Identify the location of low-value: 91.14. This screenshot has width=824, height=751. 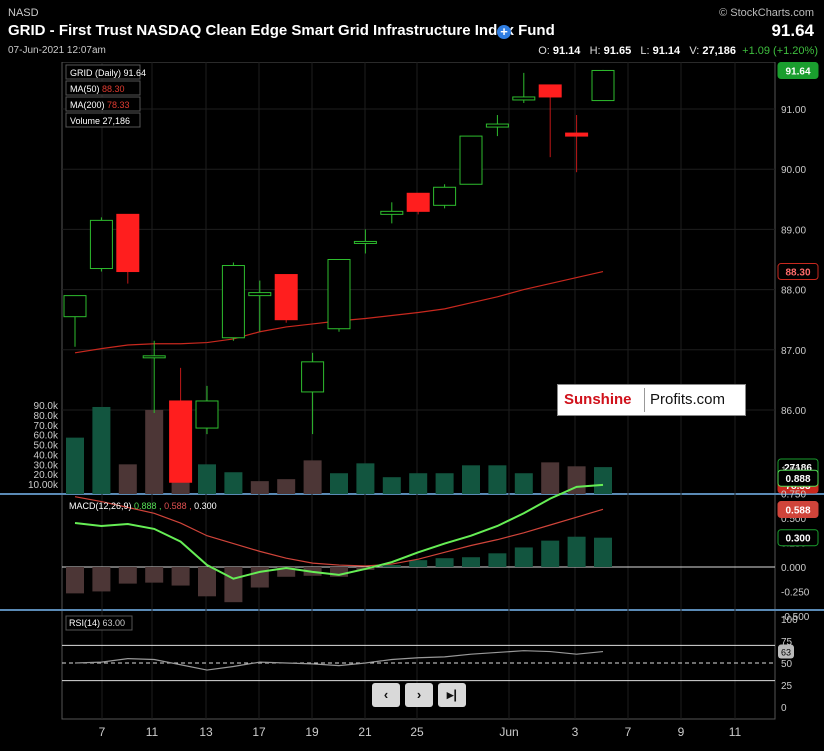
(666, 51).